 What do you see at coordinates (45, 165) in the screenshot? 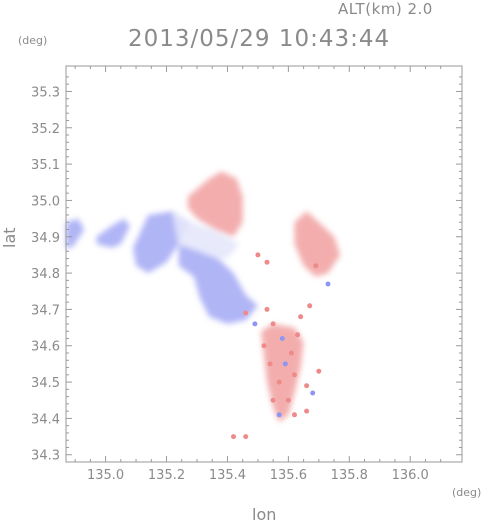
I see `y-tick-label: 35.1` at bounding box center [45, 165].